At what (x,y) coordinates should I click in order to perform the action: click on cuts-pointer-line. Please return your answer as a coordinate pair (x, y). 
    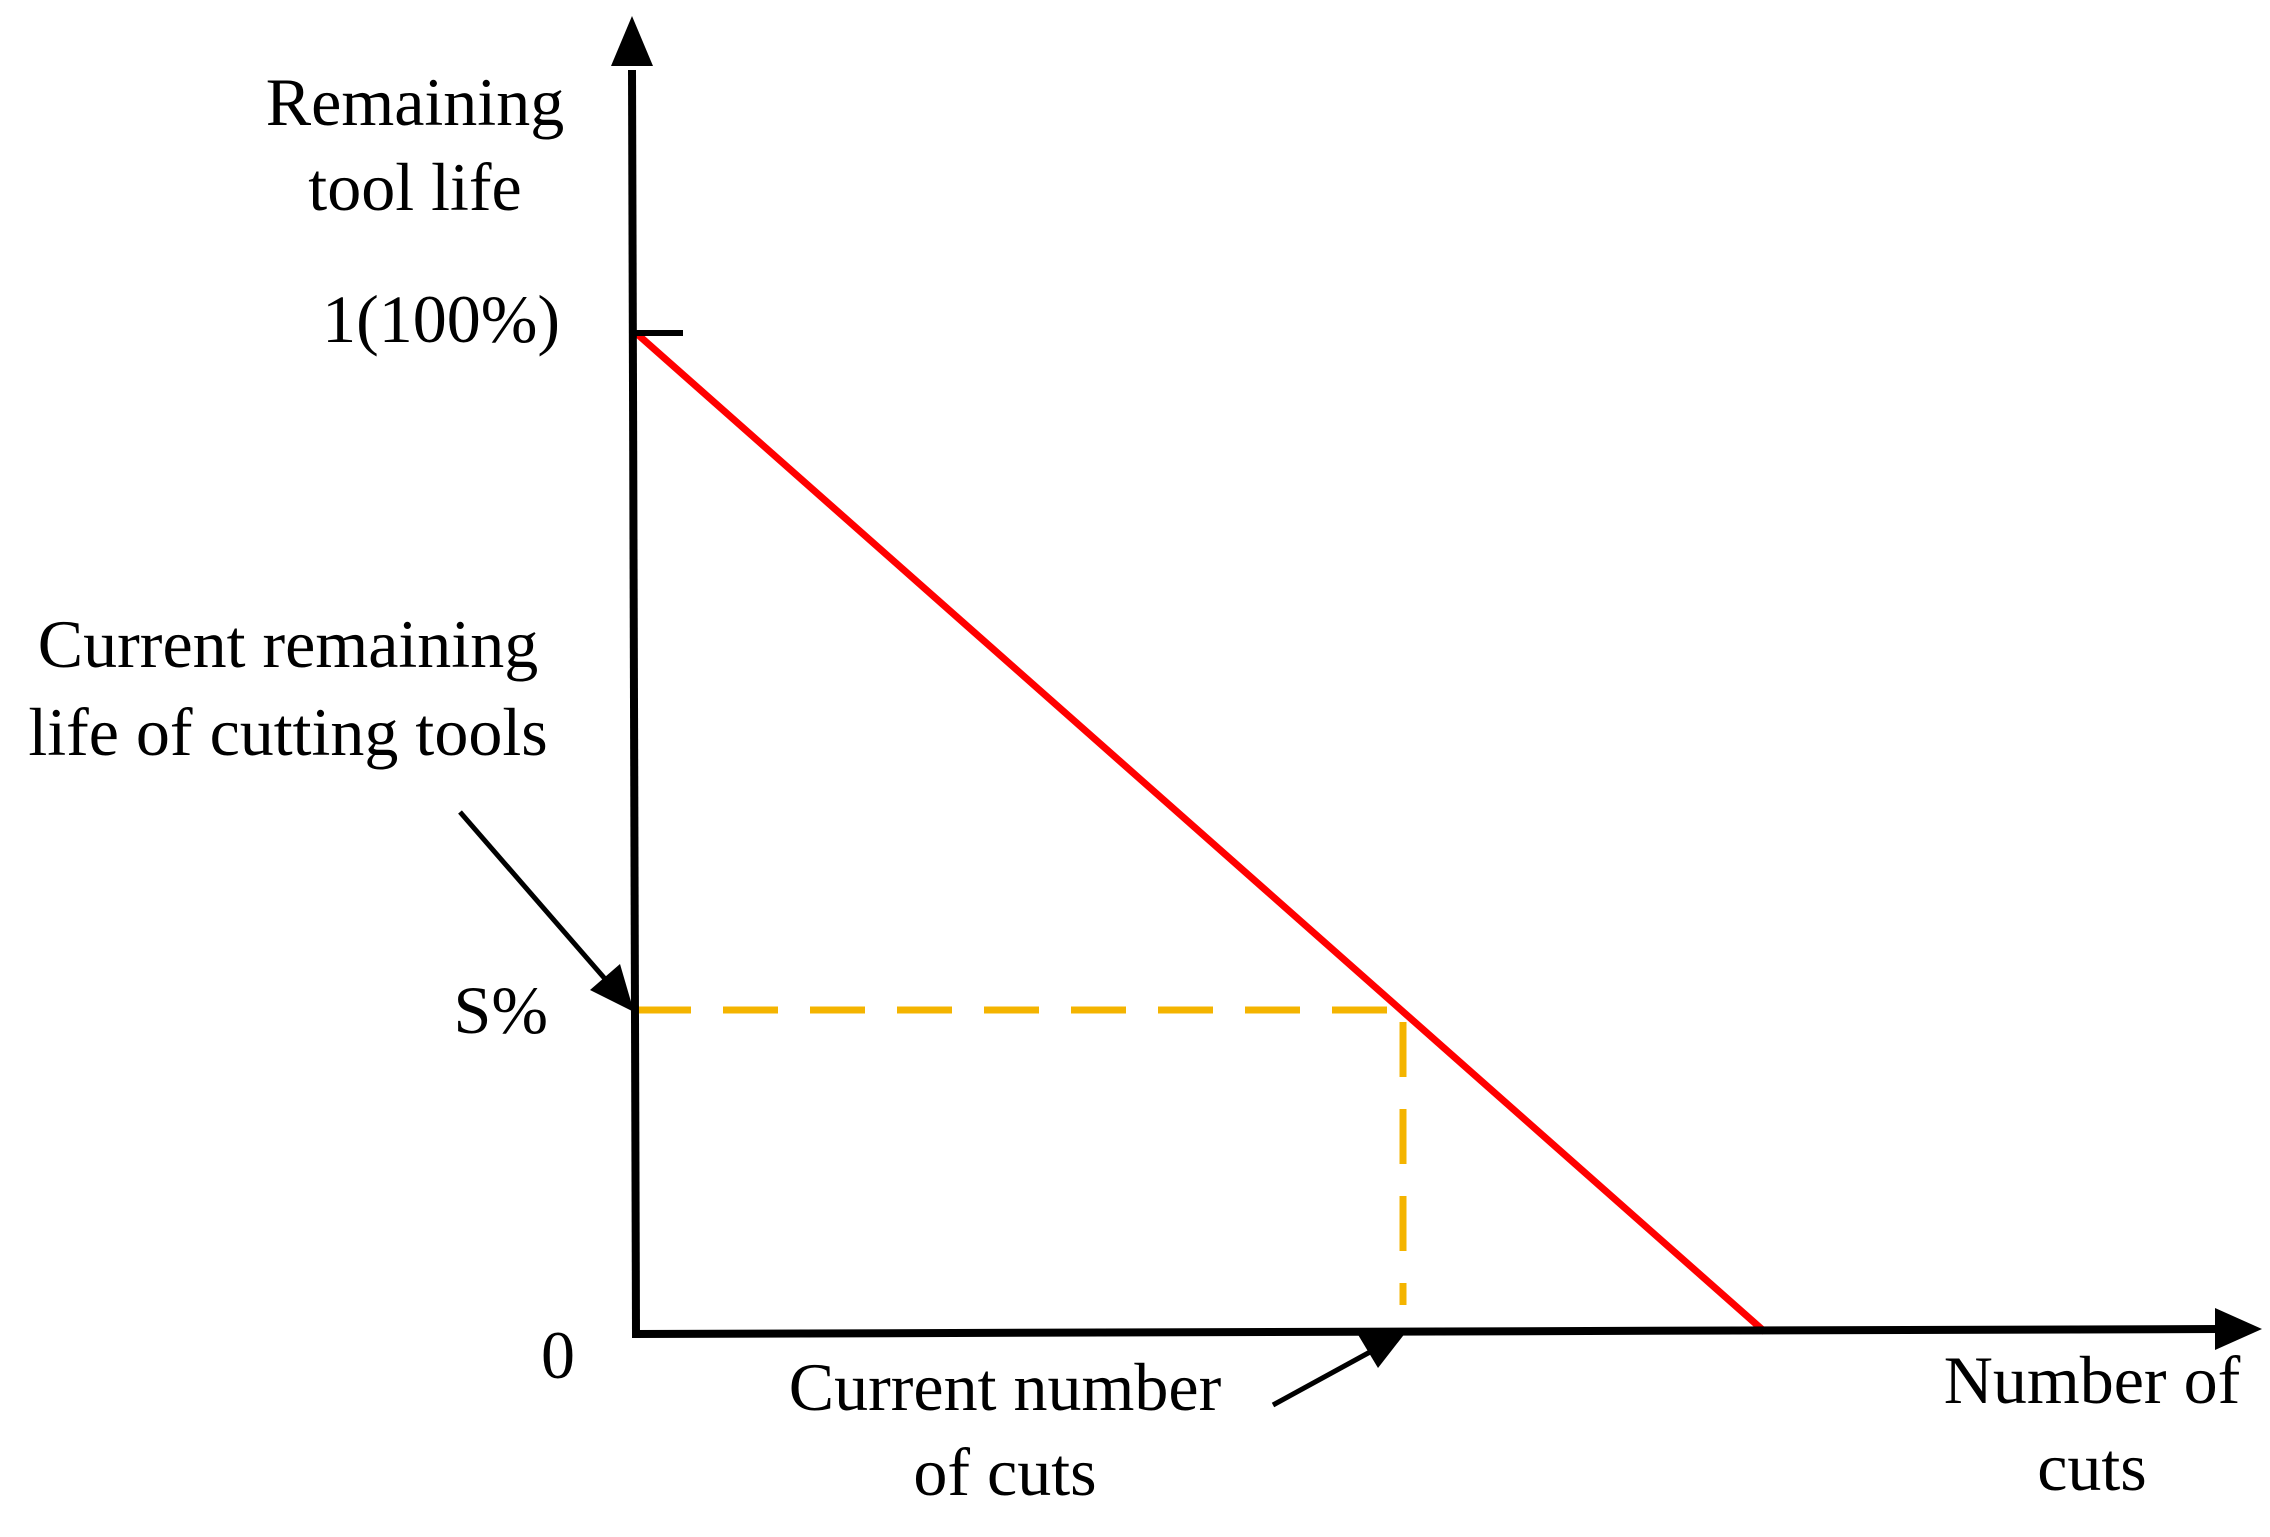
    Looking at the image, I should click on (1321, 1378).